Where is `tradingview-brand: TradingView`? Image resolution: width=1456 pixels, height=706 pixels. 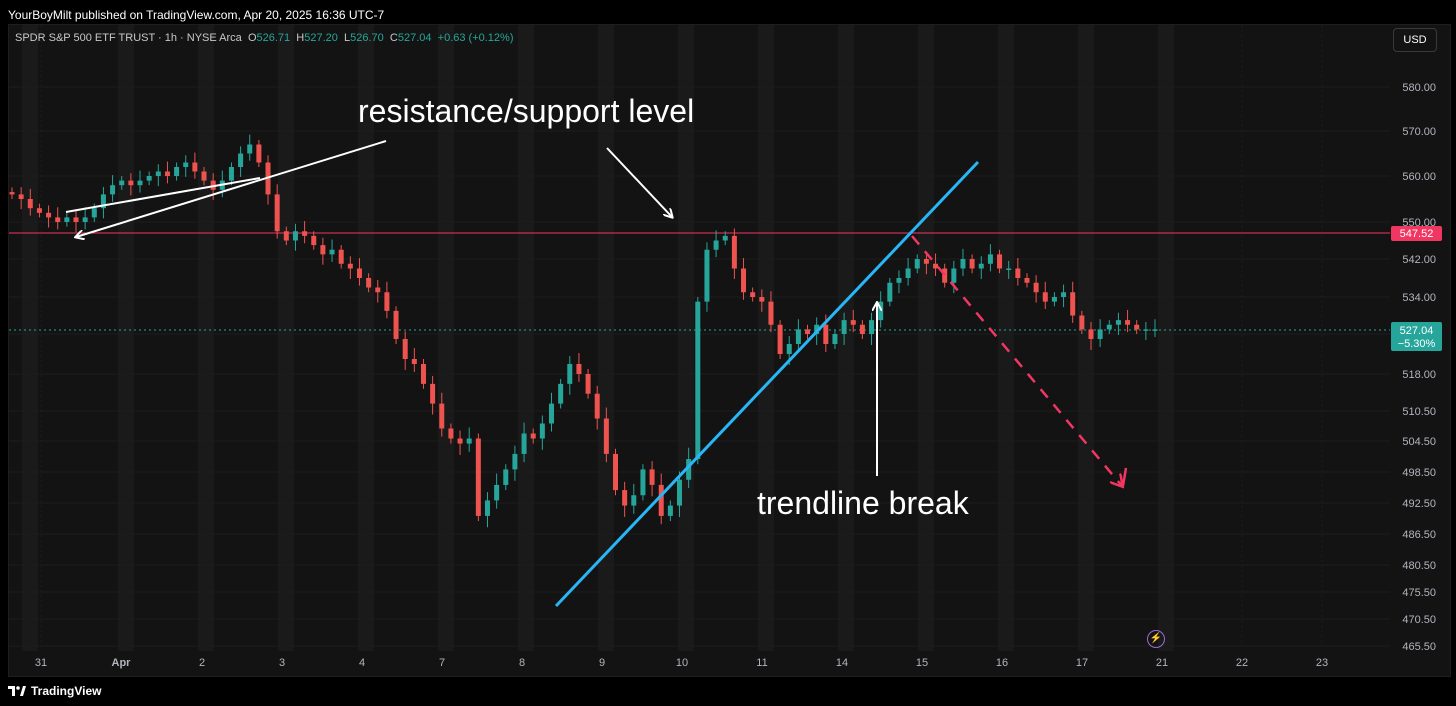
tradingview-brand: TradingView is located at coordinates (66, 691).